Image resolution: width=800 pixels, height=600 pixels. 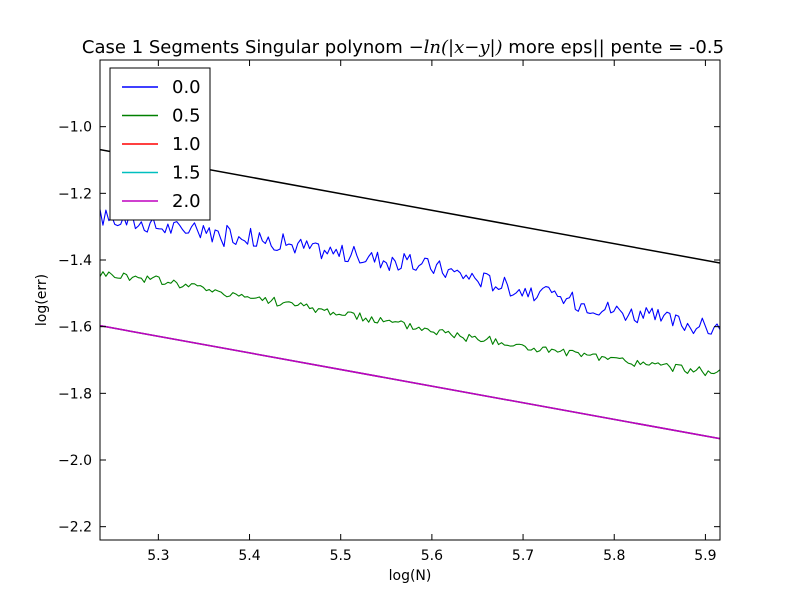 I want to click on legend-label: 1.0, so click(x=186, y=144).